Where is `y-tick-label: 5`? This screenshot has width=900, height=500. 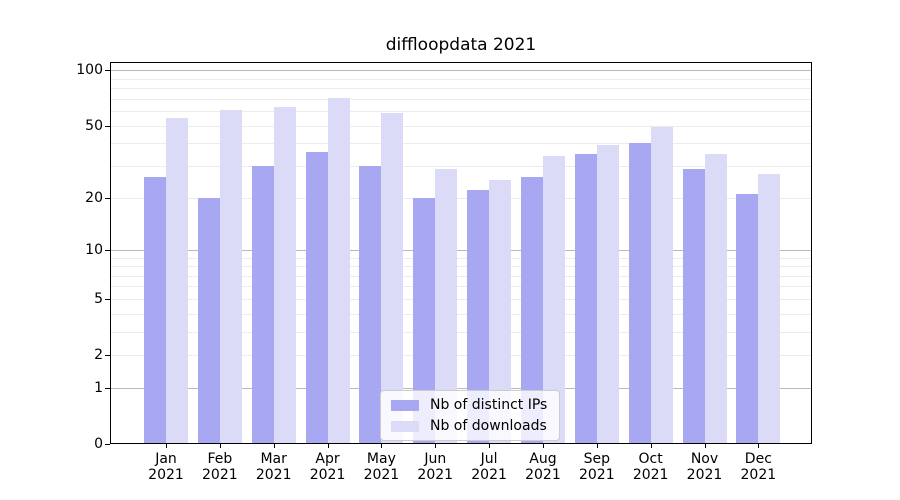
y-tick-label: 5 is located at coordinates (98, 298).